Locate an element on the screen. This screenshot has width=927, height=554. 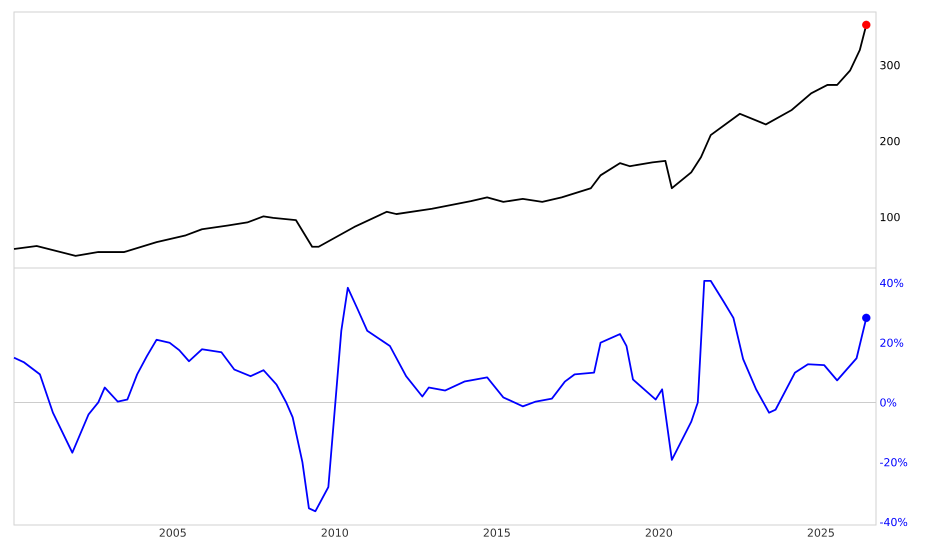
y-tick-label: 20% is located at coordinates (892, 342).